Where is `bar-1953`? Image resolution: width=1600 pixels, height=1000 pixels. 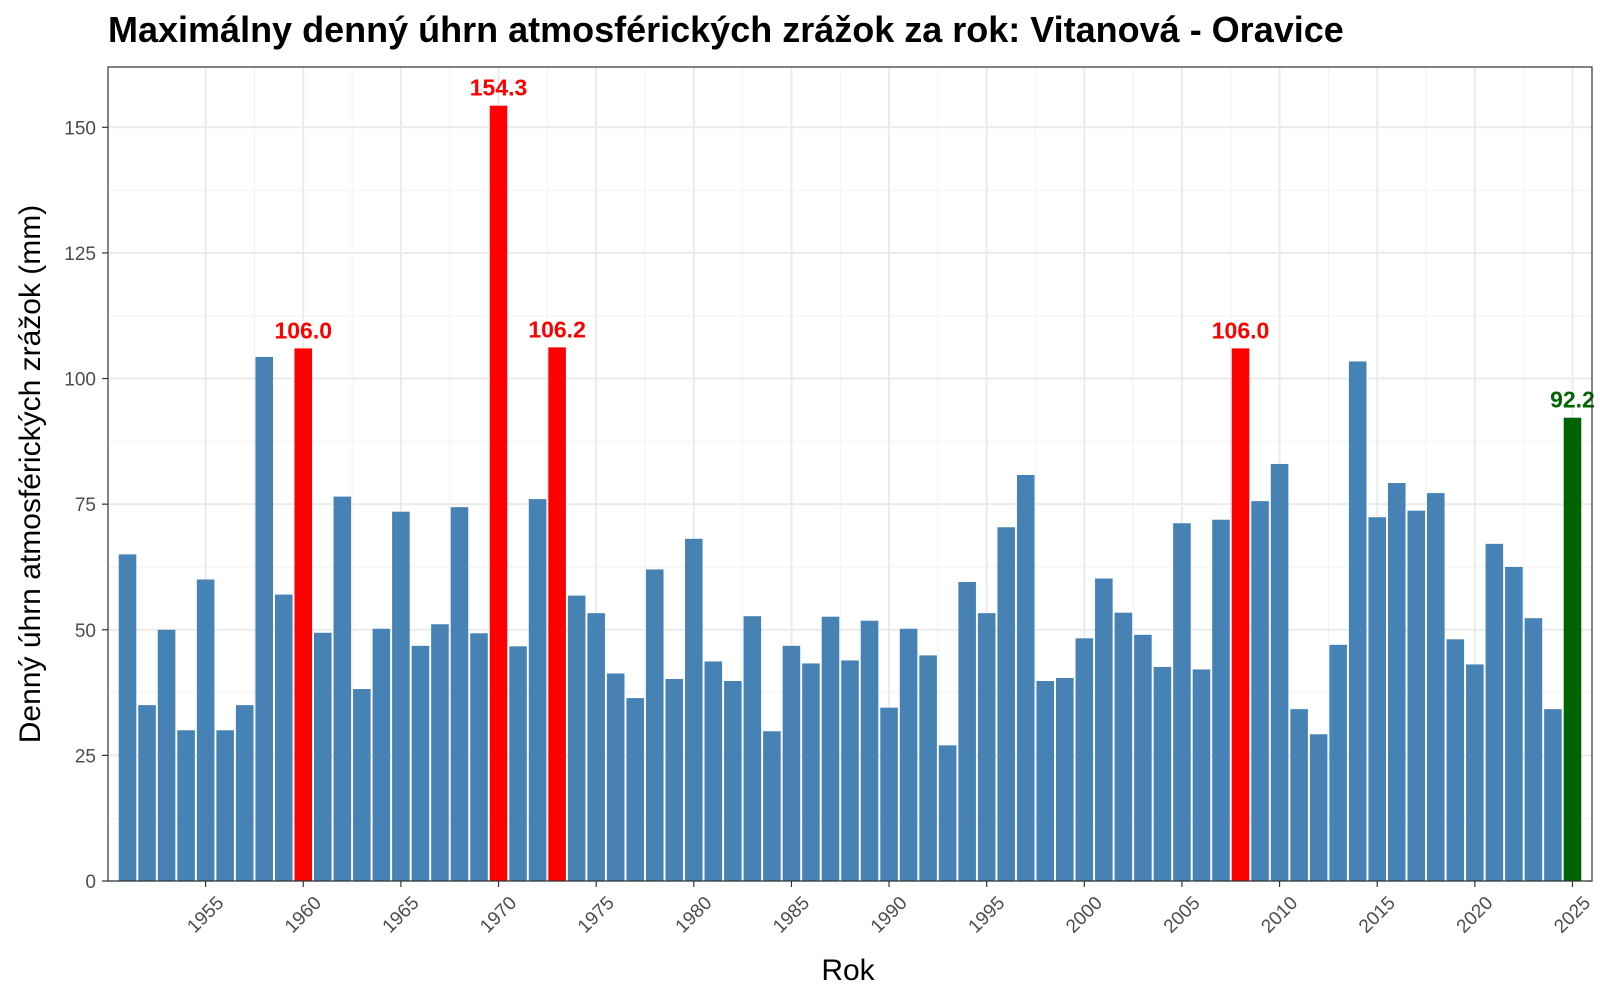 bar-1953 is located at coordinates (166, 755).